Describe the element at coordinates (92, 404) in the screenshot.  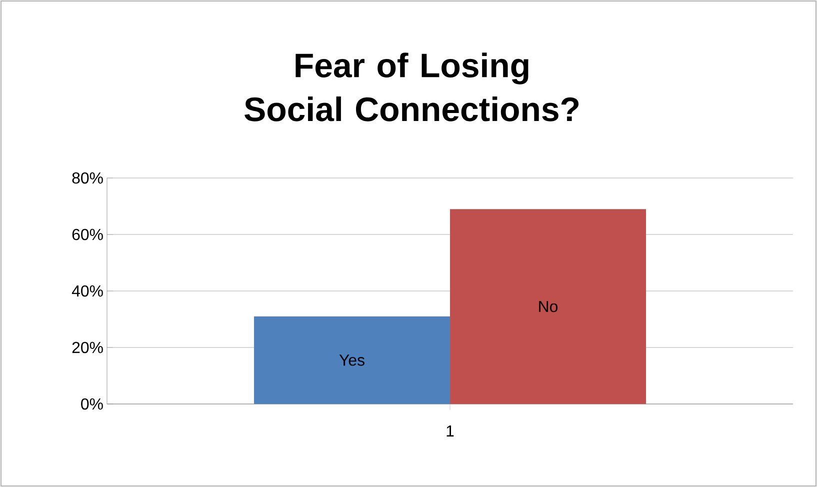
I see `y-tick-label: 0%` at that location.